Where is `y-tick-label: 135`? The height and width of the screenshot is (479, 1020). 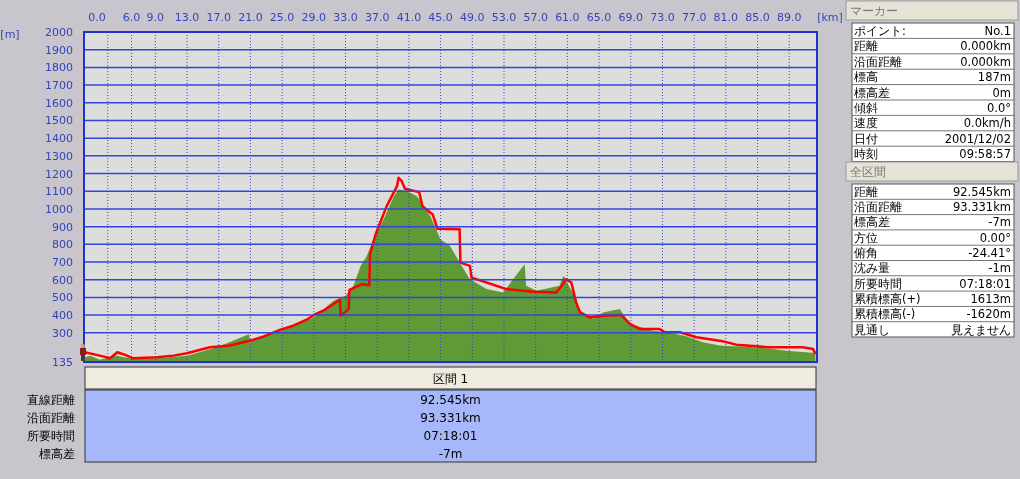
y-tick-label: 135 is located at coordinates (62, 362).